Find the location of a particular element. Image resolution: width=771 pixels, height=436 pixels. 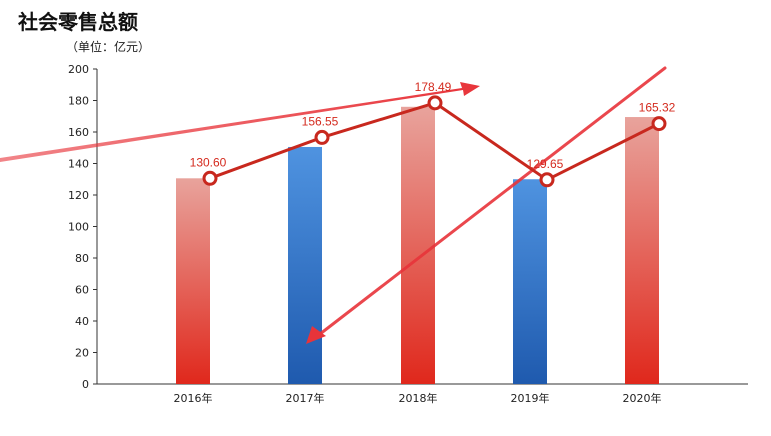

x-tick-label: 2017年 is located at coordinates (305, 398).